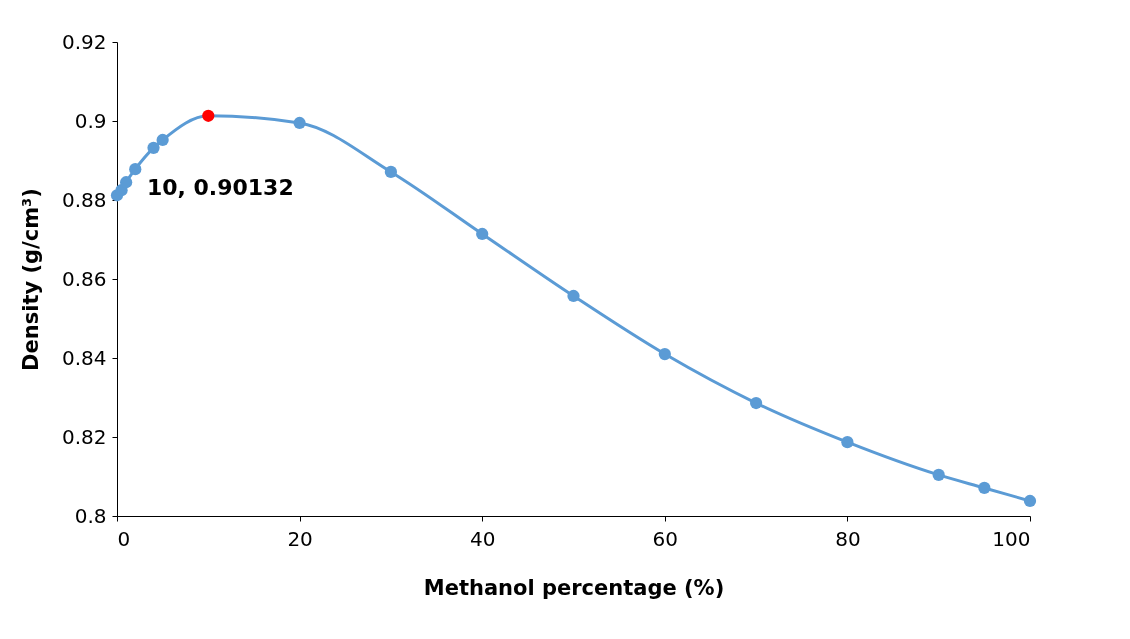 This screenshot has height=639, width=1130. Describe the element at coordinates (30, 279) in the screenshot. I see `y-axis-title: Density (g/cm³)` at that location.